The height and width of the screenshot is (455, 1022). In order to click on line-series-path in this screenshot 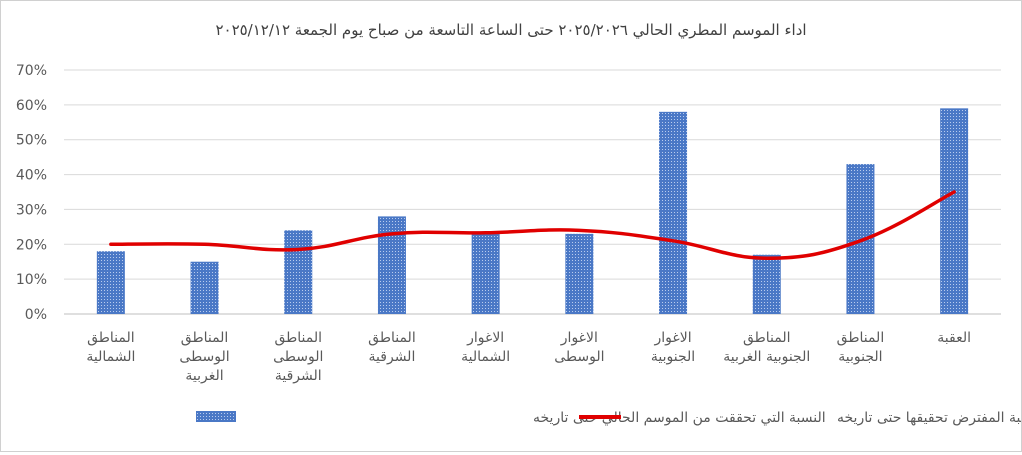, I will do `click(532, 225)`.